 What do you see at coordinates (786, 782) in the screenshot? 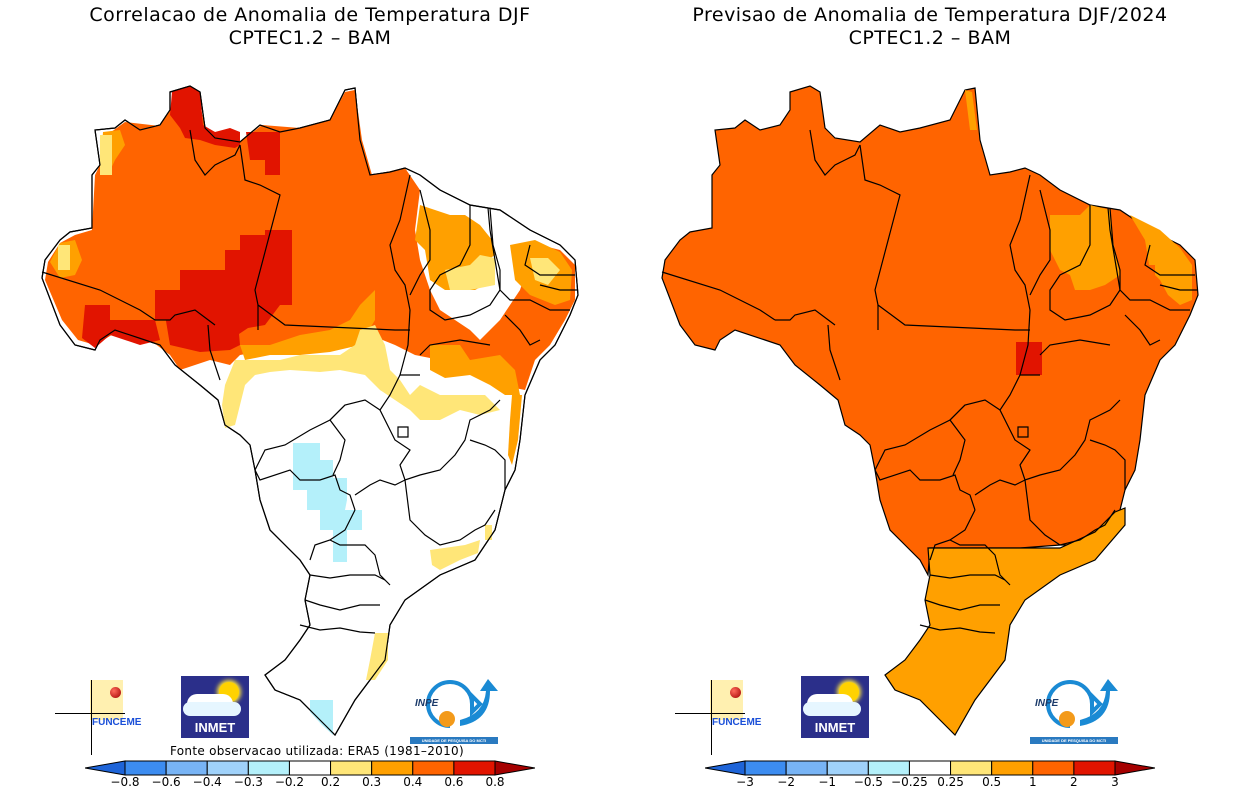
I see `colorbar-tick-label: −2` at bounding box center [786, 782].